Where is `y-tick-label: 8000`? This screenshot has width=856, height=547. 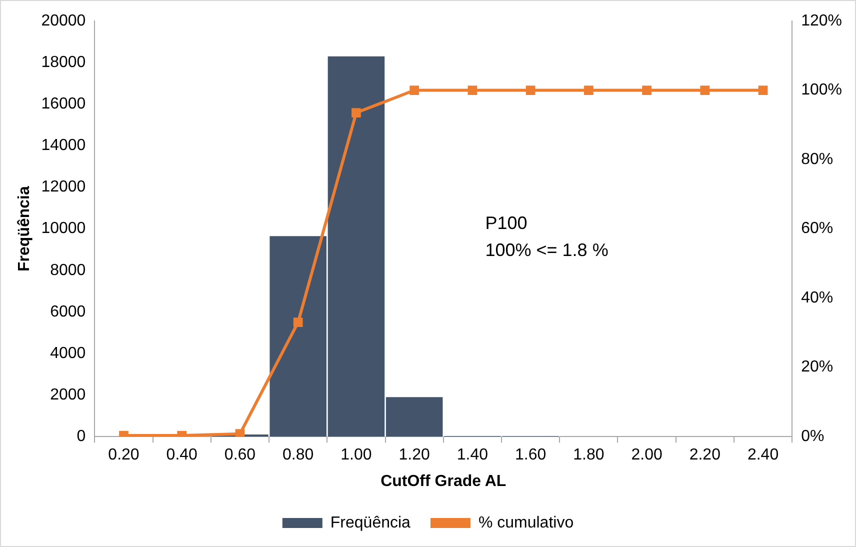 y-tick-label: 8000 is located at coordinates (68, 270).